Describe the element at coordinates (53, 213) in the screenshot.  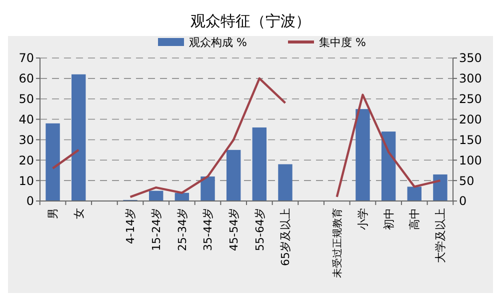
I see `x-tick-label: 男` at that location.